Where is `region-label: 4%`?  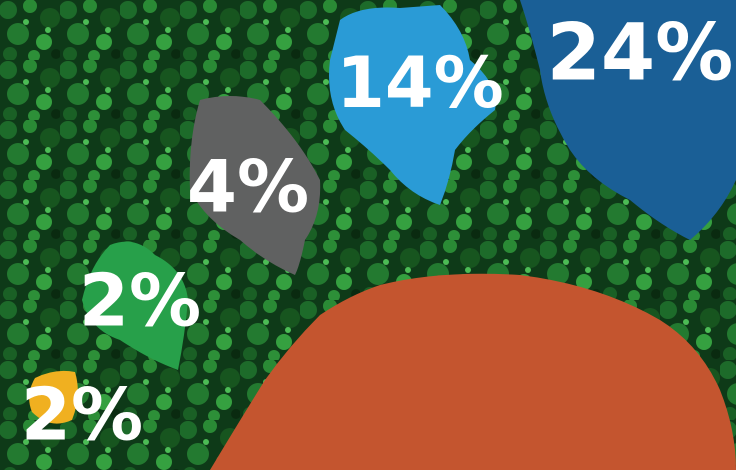
region-label: 4% is located at coordinates (248, 187).